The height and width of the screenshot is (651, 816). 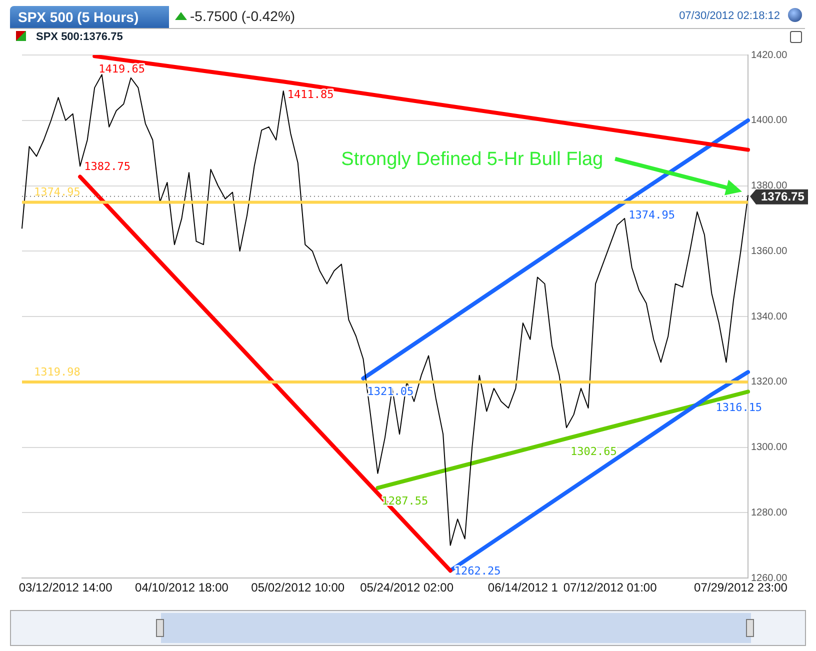 I want to click on chart-subtitle: SPX 500:1376.75, so click(x=79, y=37).